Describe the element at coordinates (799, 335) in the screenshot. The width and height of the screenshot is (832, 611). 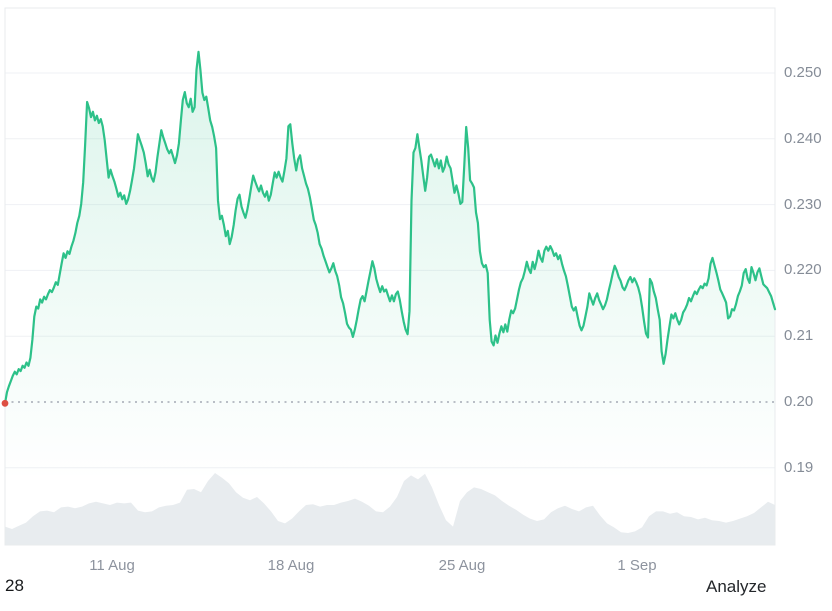
I see `y-axis-label: 0.21` at that location.